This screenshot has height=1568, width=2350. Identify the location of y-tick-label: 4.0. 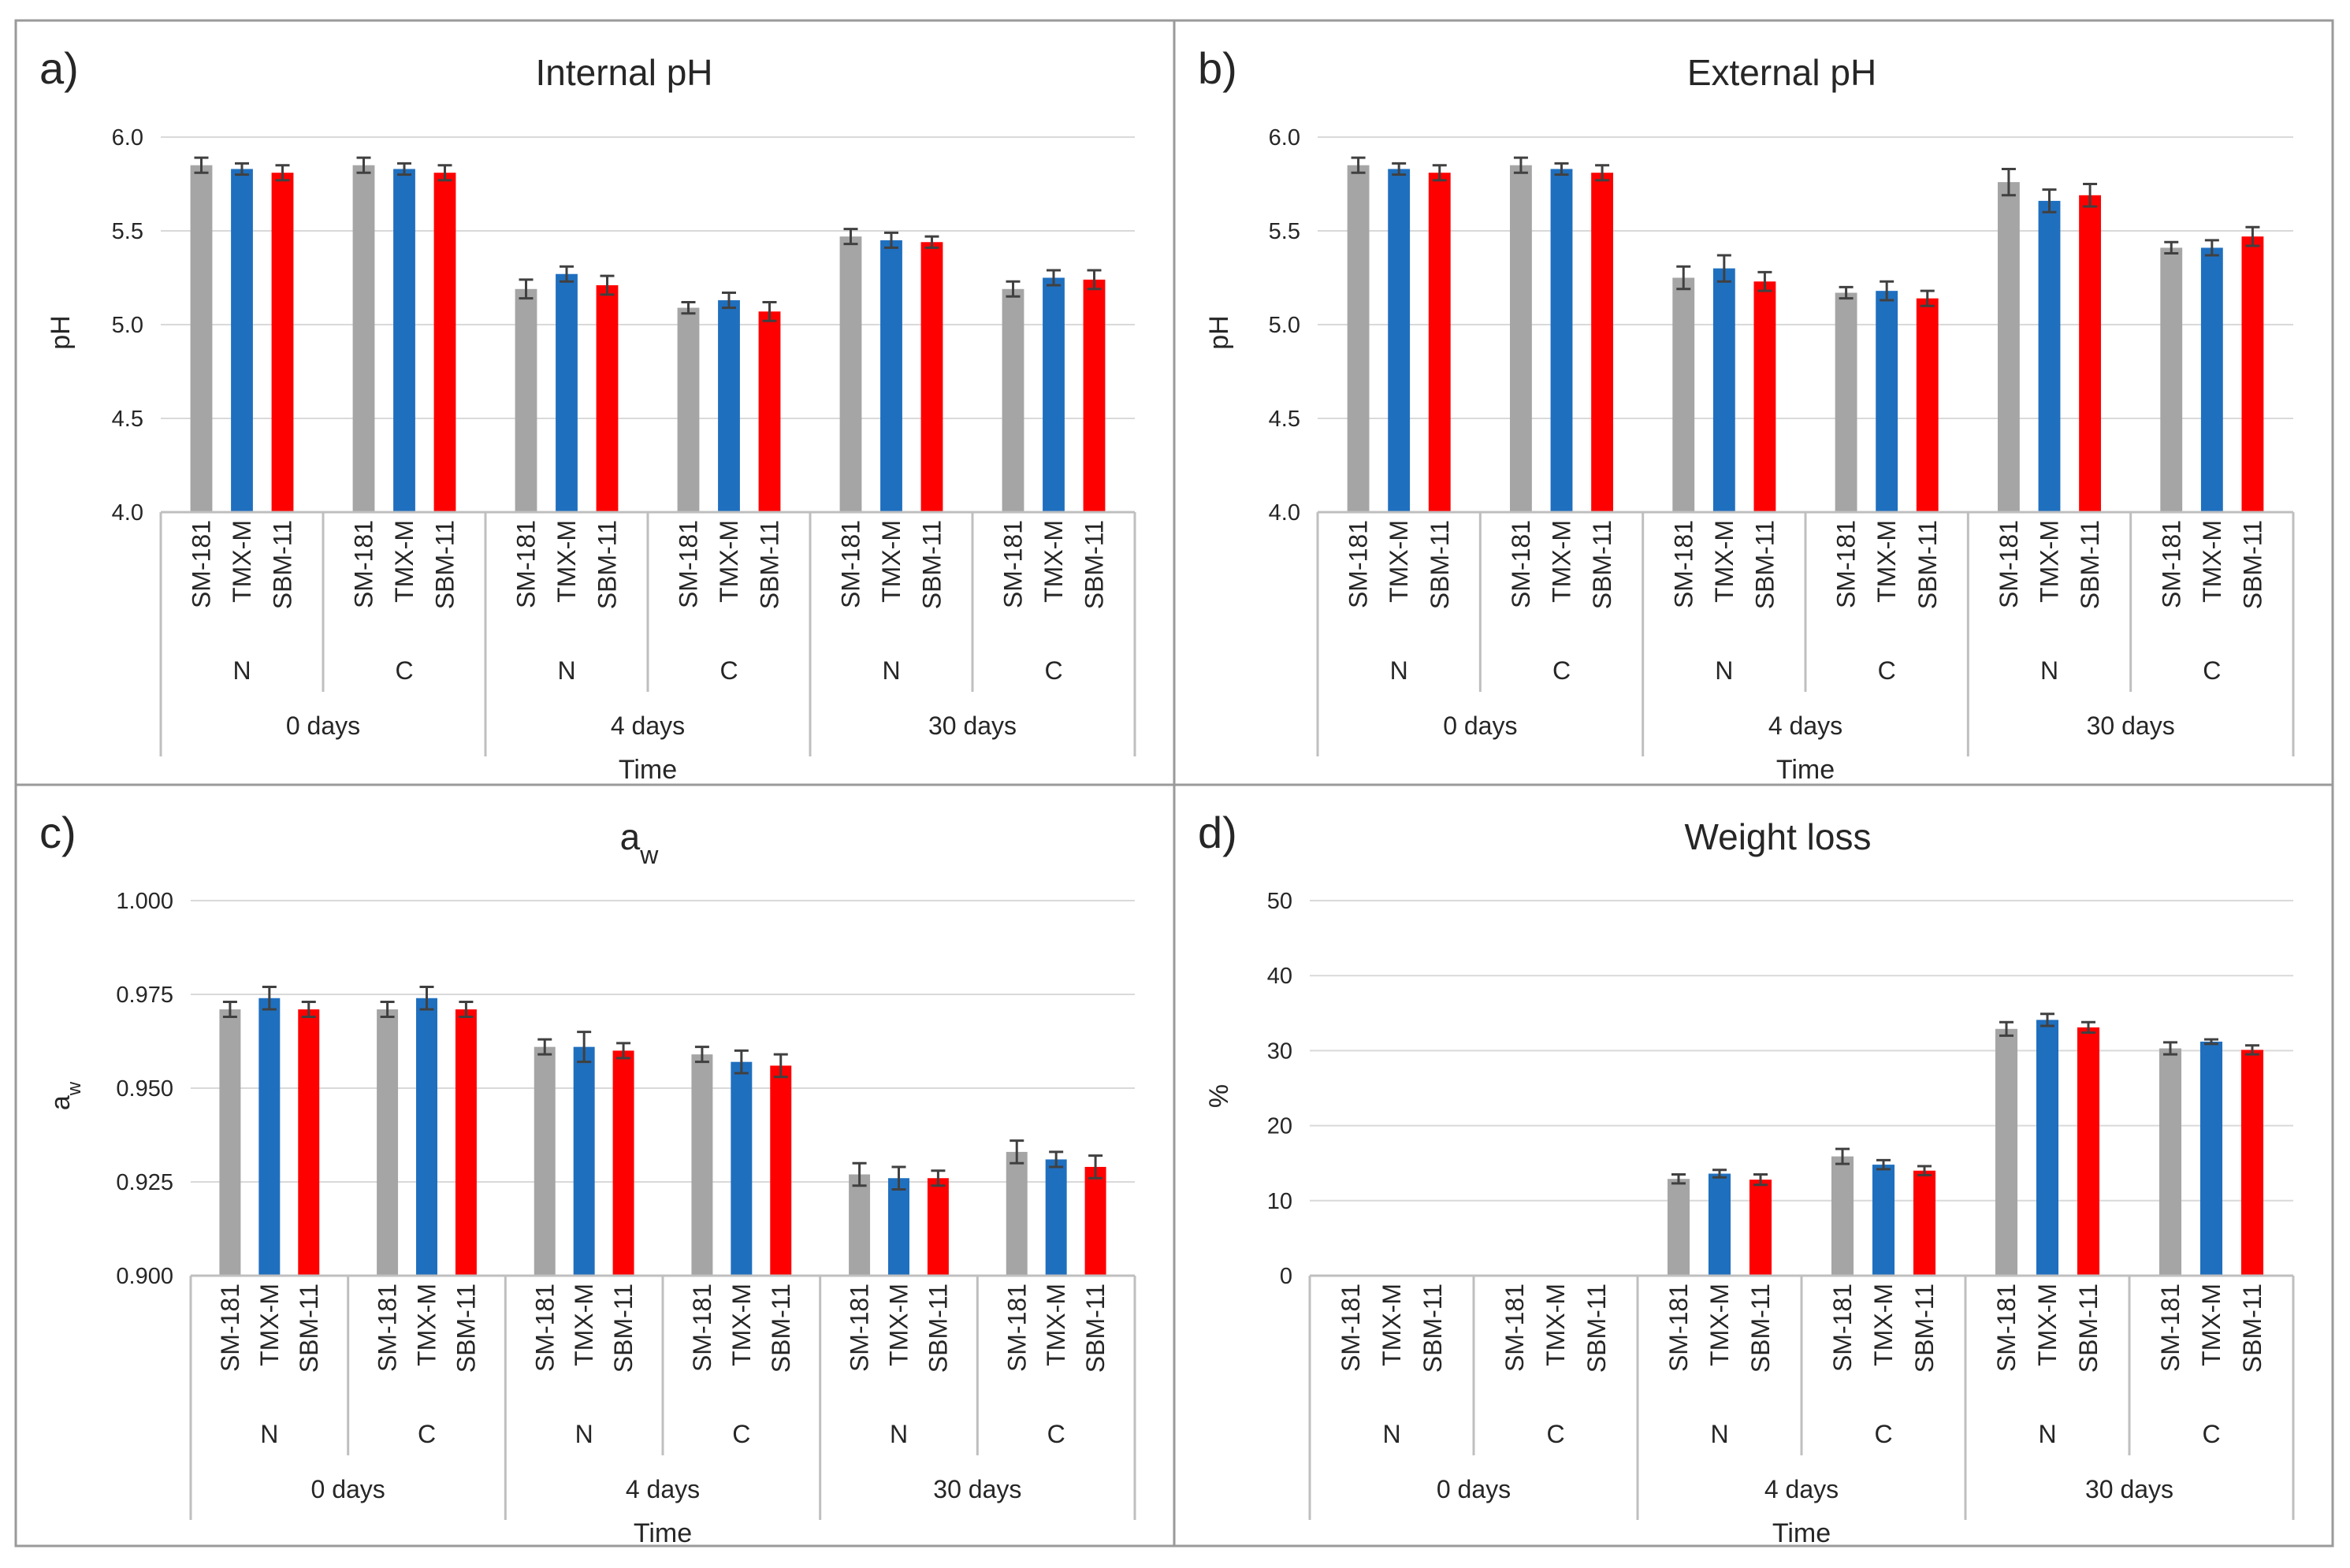
(127, 513).